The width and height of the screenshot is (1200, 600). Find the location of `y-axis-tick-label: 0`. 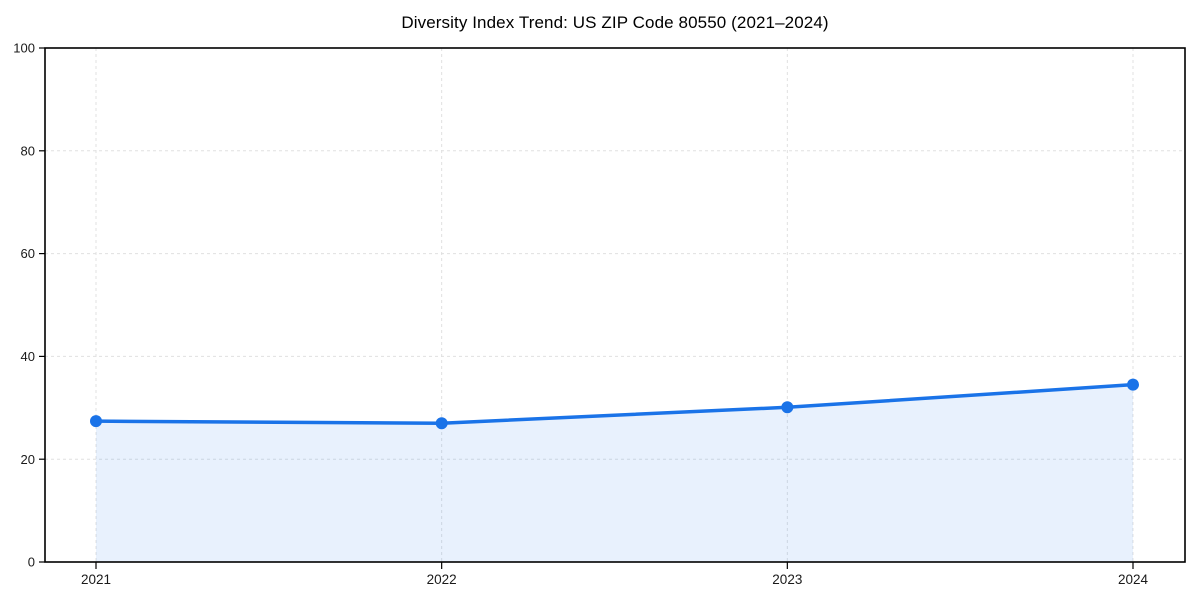

y-axis-tick-label: 0 is located at coordinates (31, 562).